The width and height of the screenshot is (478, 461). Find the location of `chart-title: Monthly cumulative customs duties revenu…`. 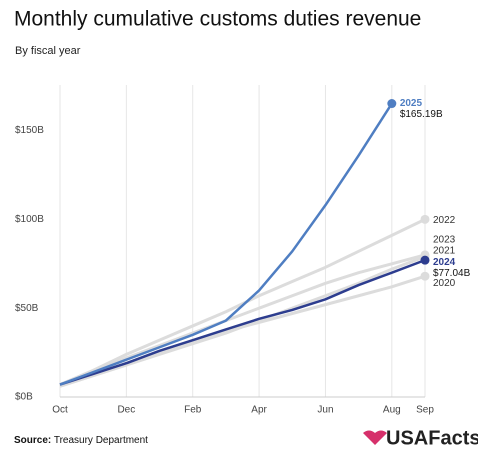

chart-title: Monthly cumulative customs duties revenu… is located at coordinates (217, 19).